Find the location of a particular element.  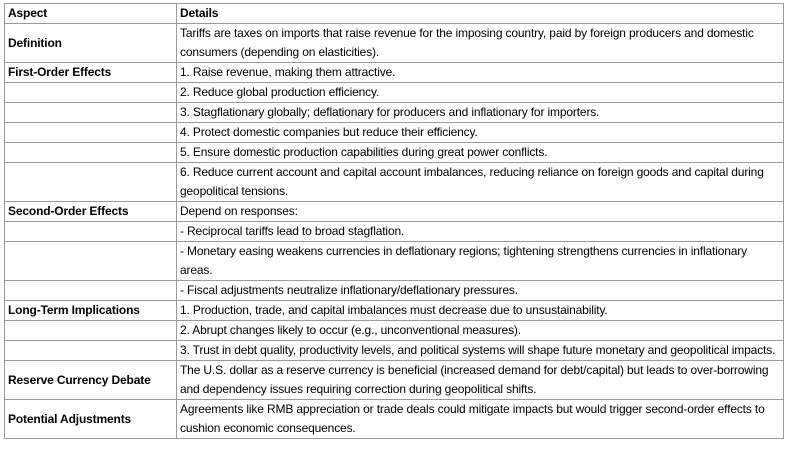

aspect-cell: Definition is located at coordinates (90, 43).